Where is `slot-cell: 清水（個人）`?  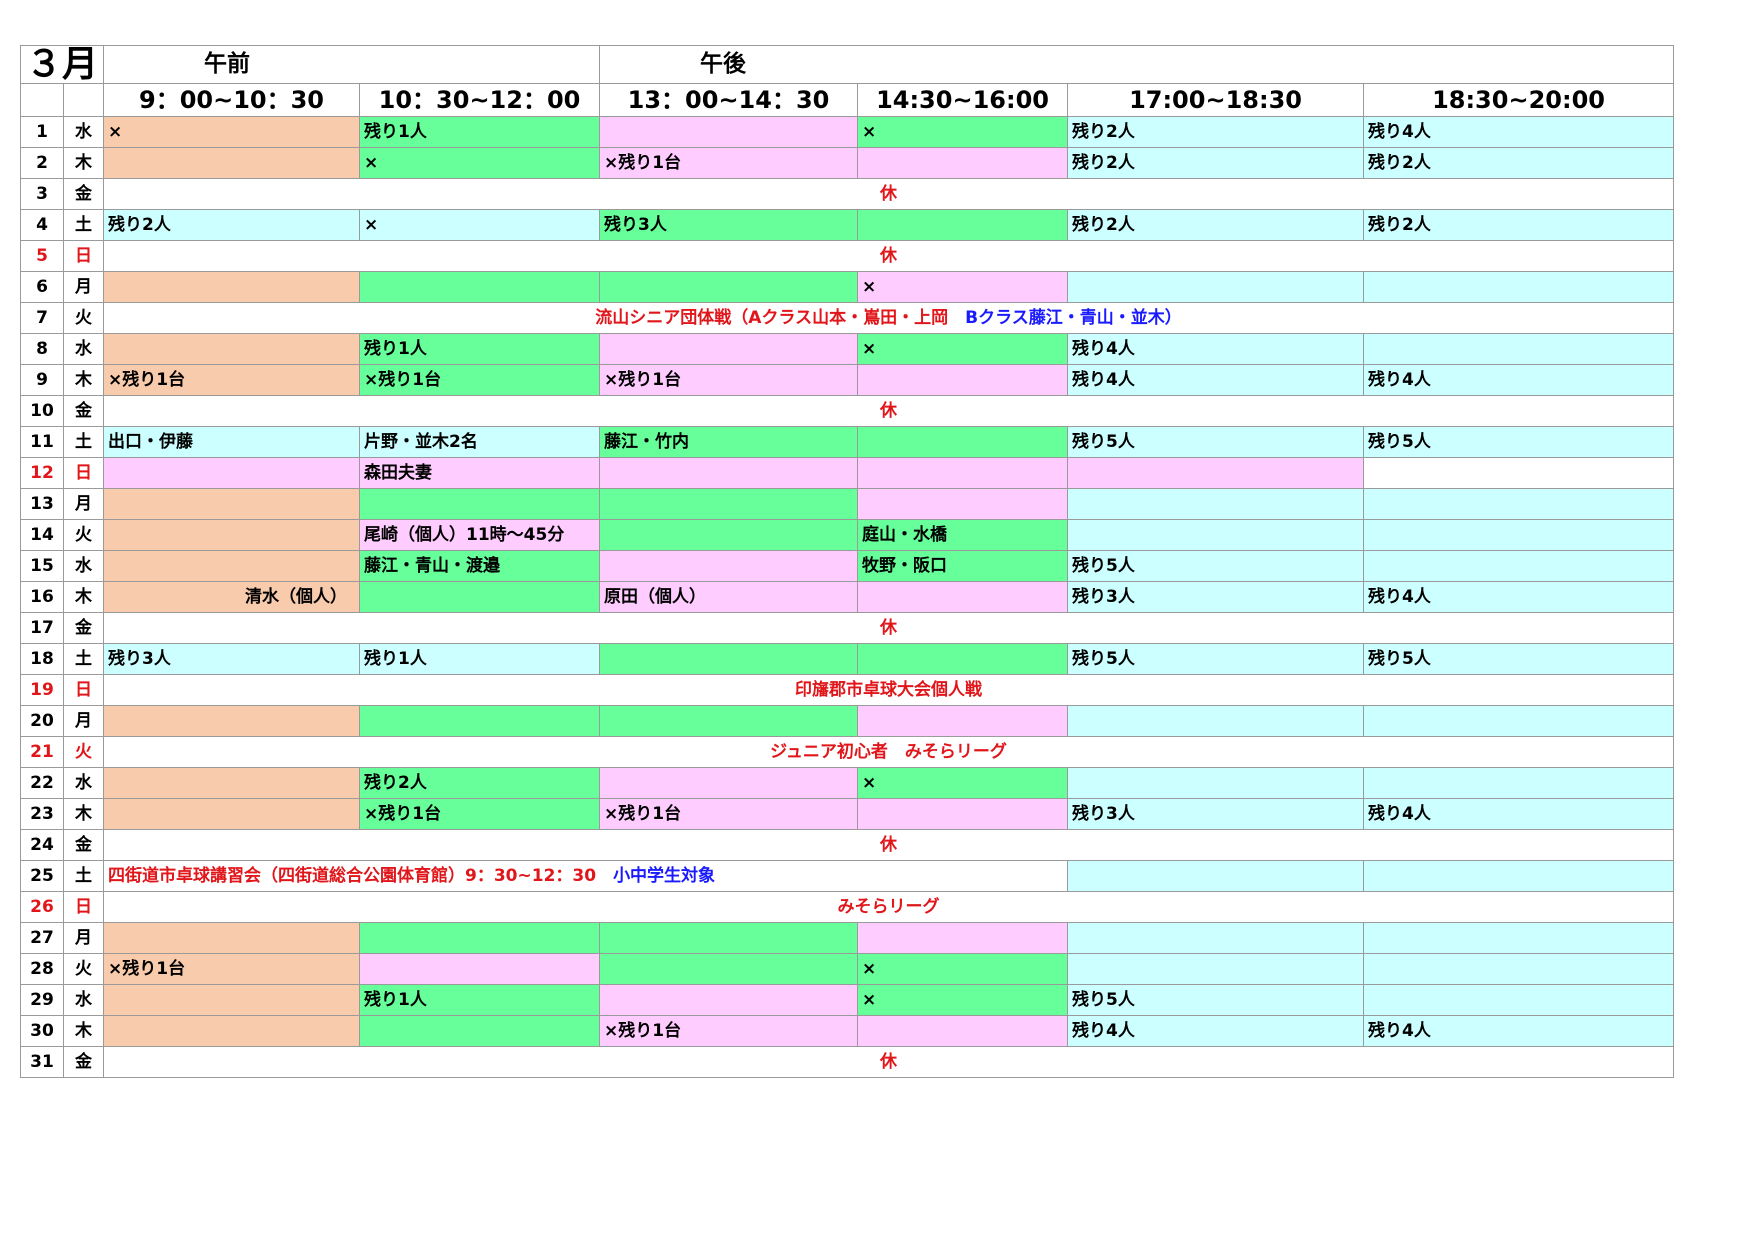 slot-cell: 清水（個人） is located at coordinates (232, 597).